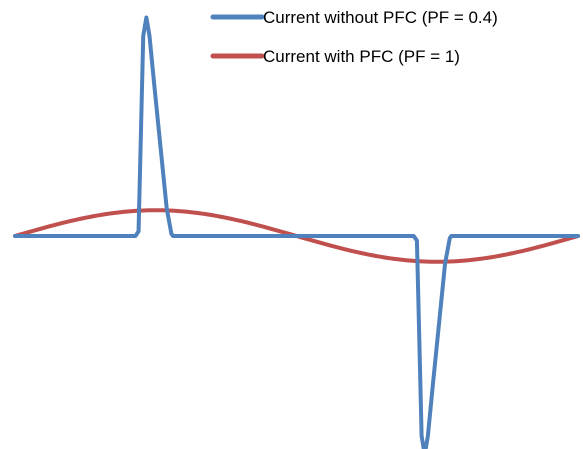 The width and height of the screenshot is (583, 449). I want to click on legend-label-with-pfc: Current with PFC (PF = 1), so click(361, 56).